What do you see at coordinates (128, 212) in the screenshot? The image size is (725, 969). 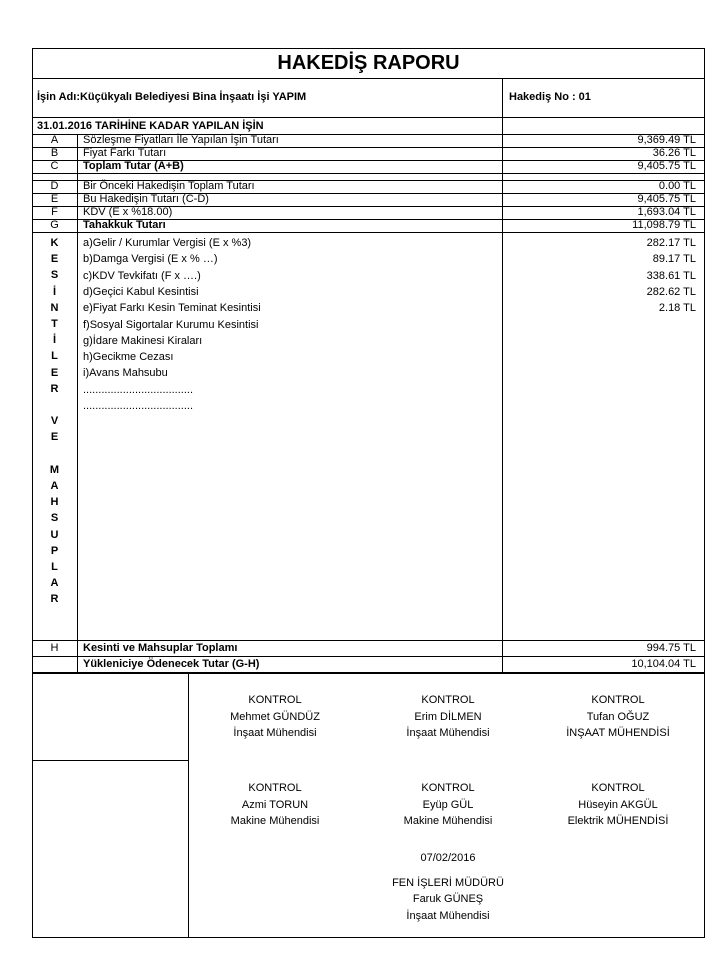 I see `row-label: KDV (E x %18.00)` at bounding box center [128, 212].